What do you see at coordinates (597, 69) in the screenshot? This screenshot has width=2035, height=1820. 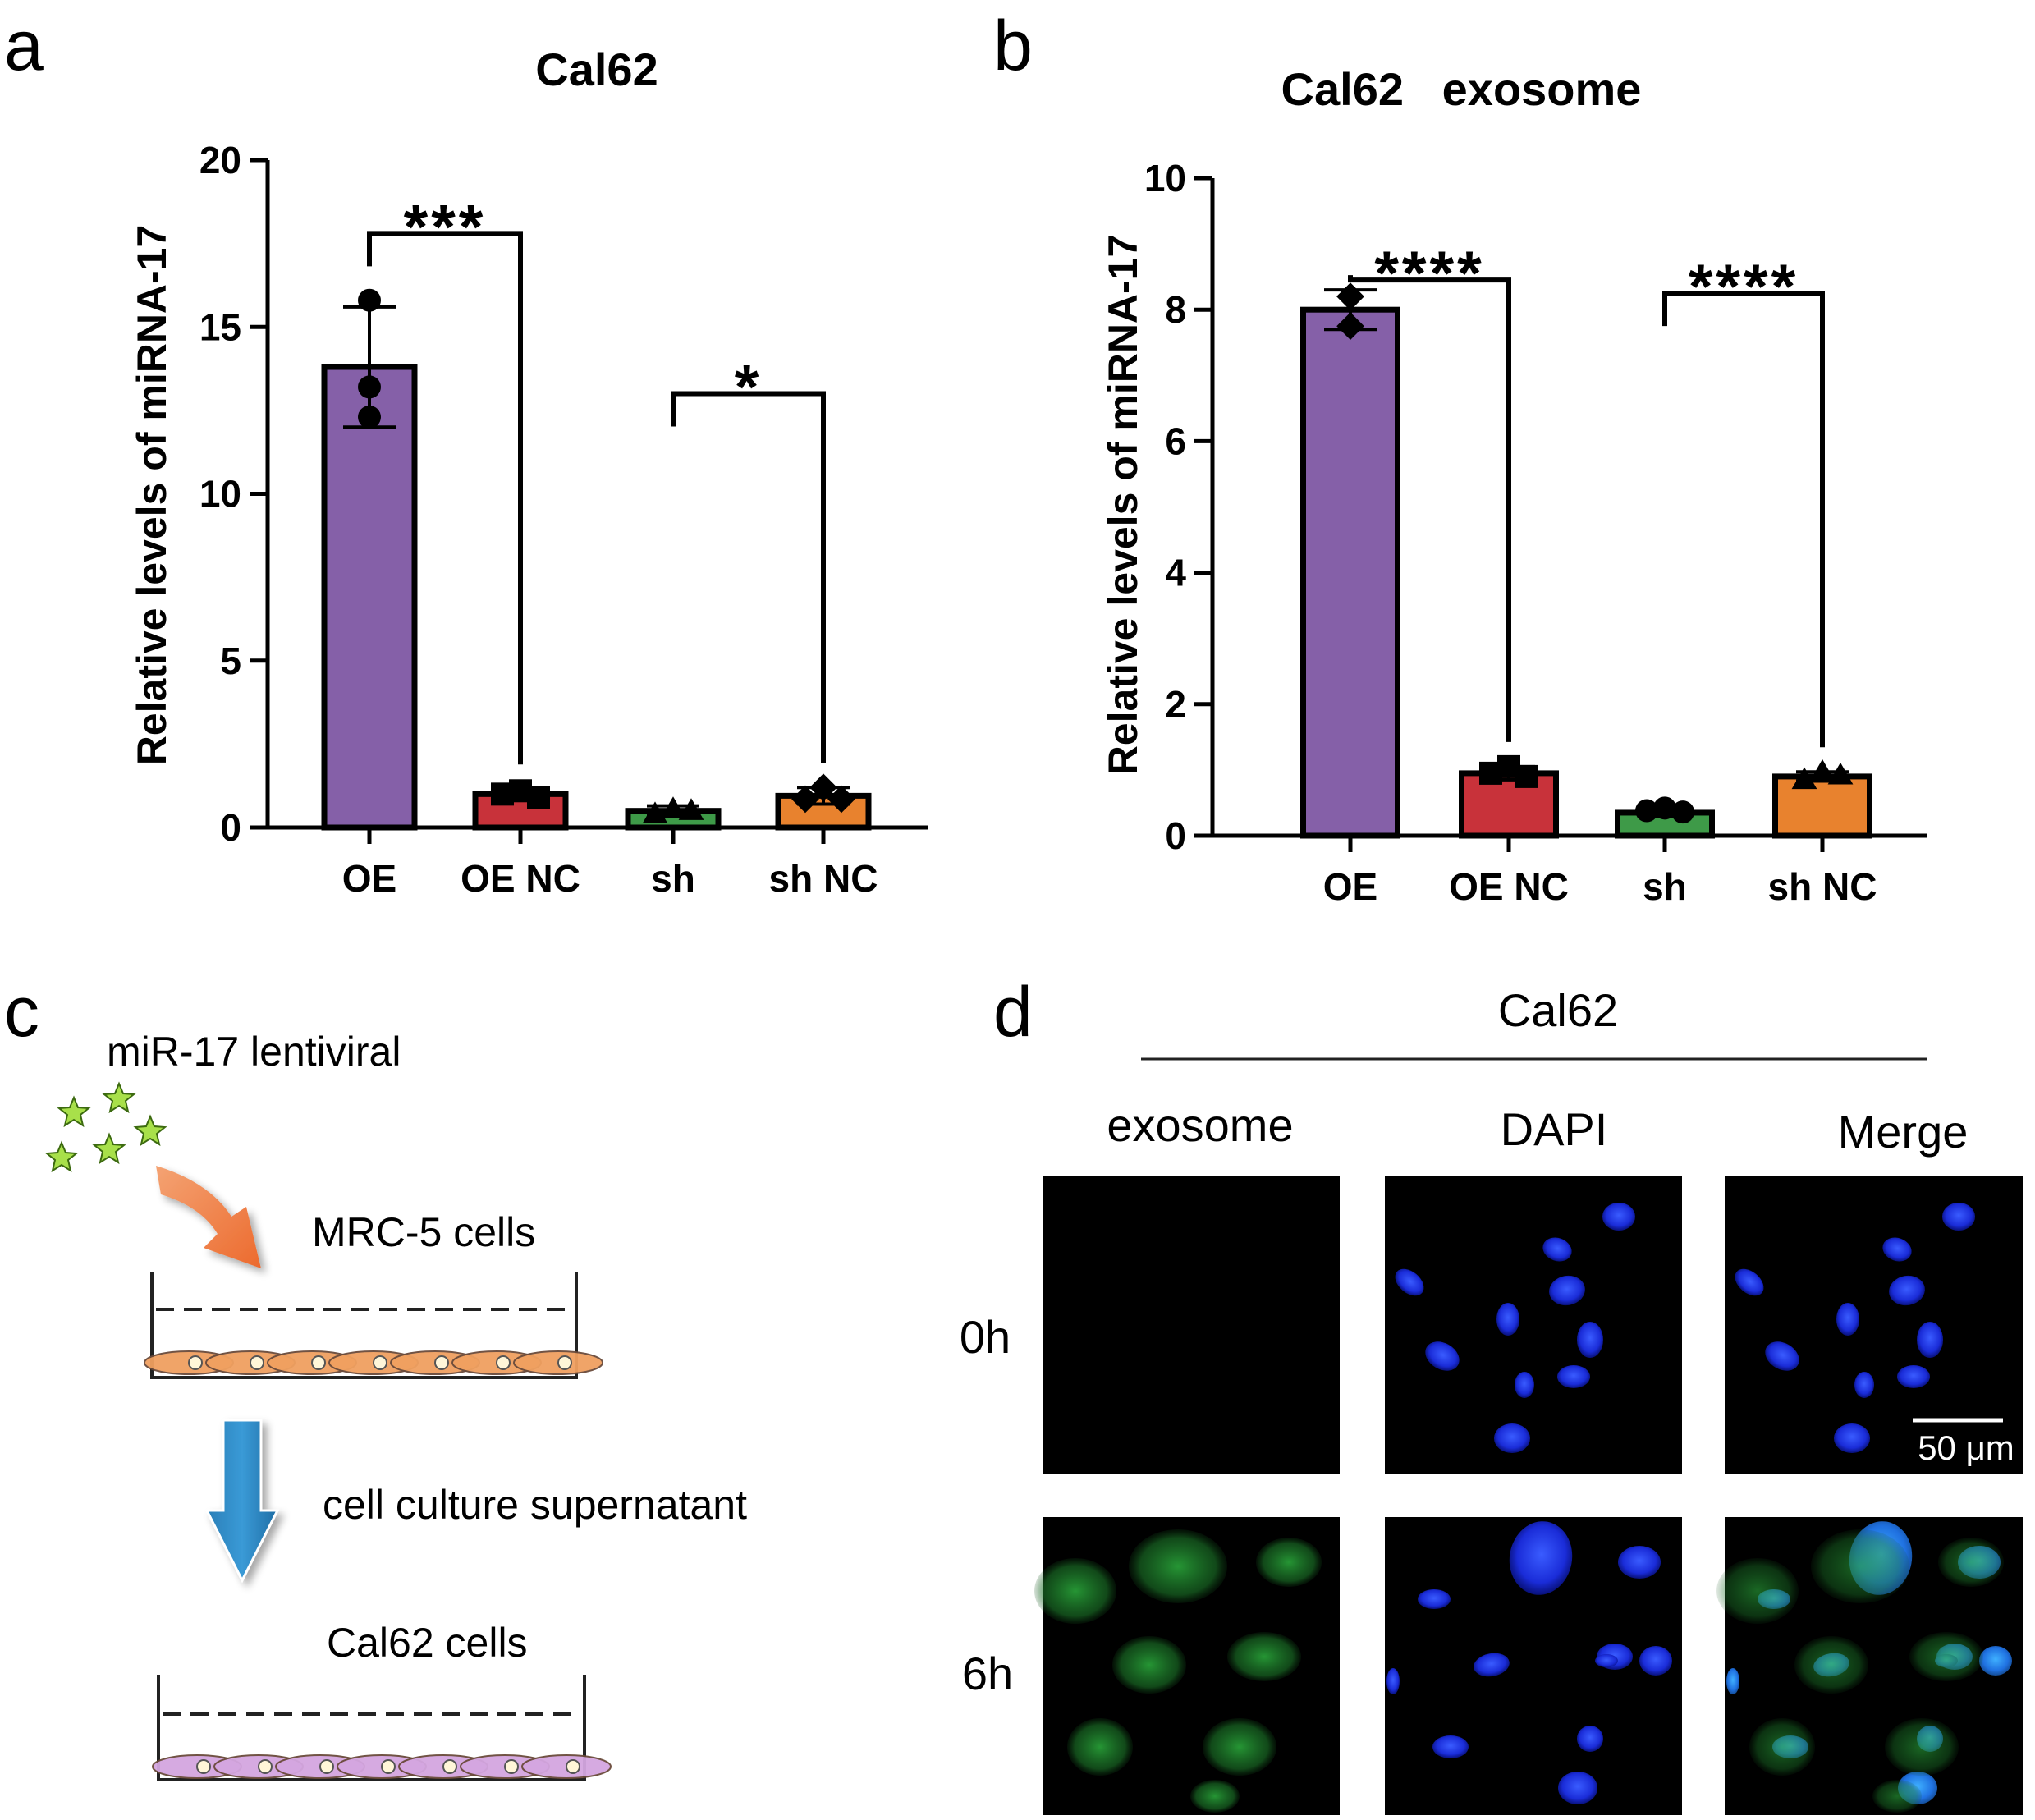 I see `chart-a-title: Cal62` at bounding box center [597, 69].